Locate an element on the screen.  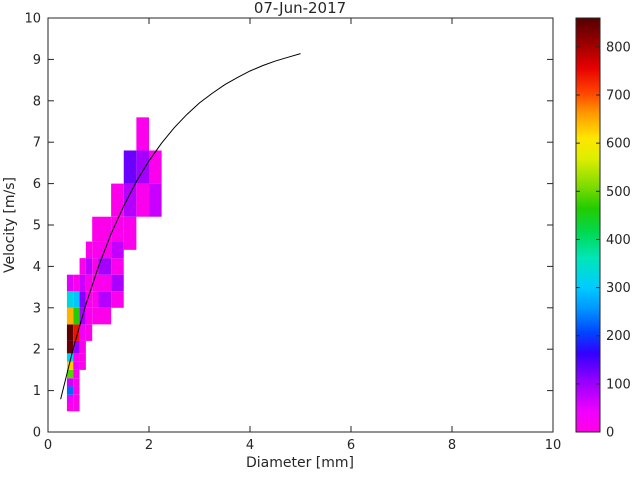
colorbar-tick-label: 800 is located at coordinates (618, 47).